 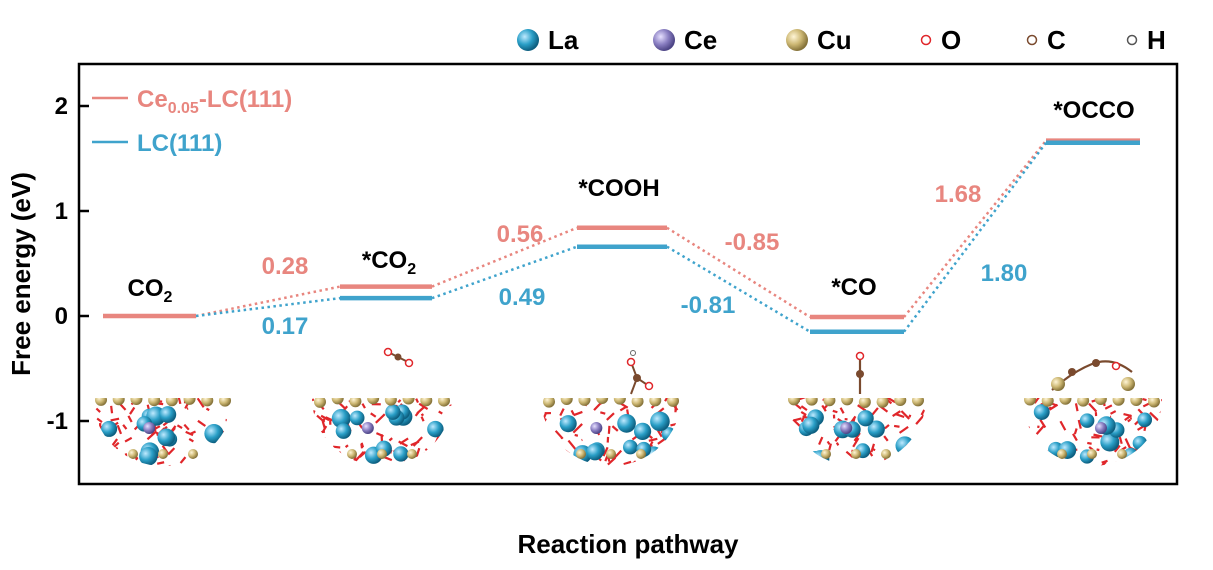 I want to click on state-label: *CO, so click(x=853, y=287).